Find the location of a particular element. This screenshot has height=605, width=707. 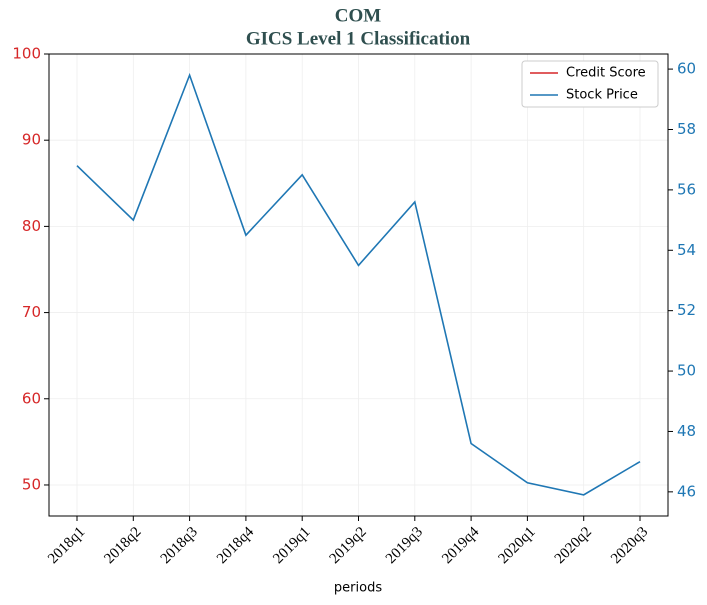

legend-label: Credit Score is located at coordinates (606, 73).